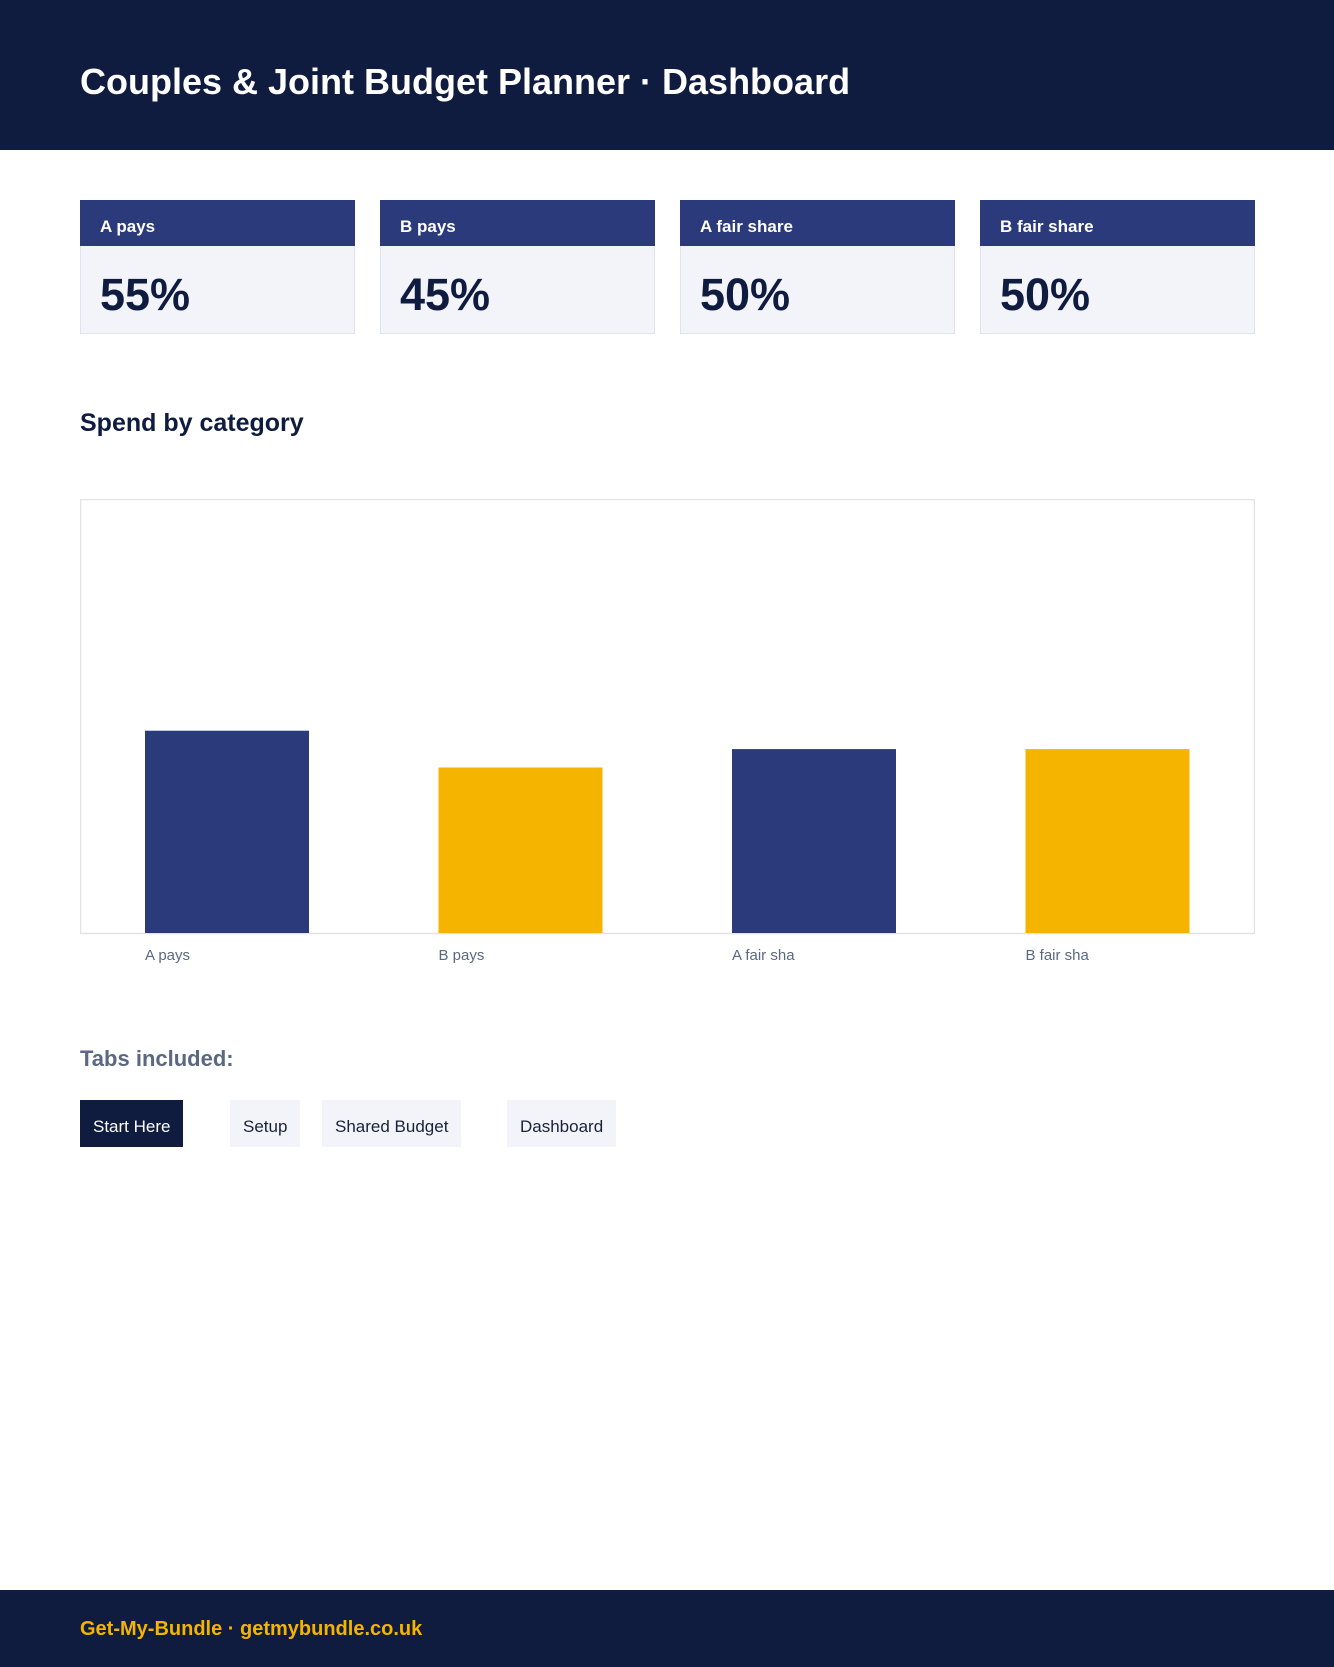 This screenshot has width=1334, height=1667. I want to click on card-value: 55%, so click(217, 290).